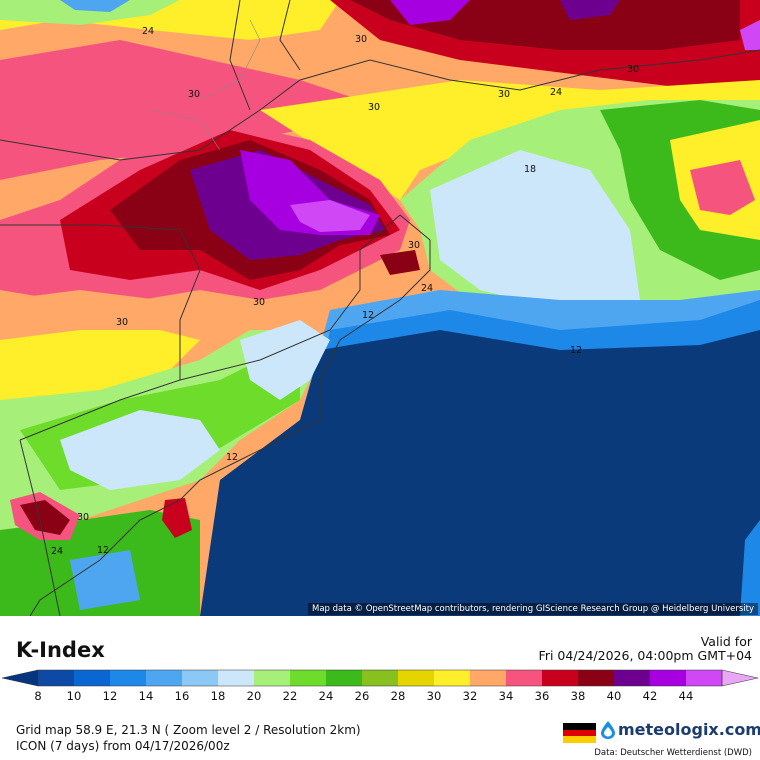 The image size is (760, 760). I want to click on colorbar-tick-label: 18, so click(218, 696).